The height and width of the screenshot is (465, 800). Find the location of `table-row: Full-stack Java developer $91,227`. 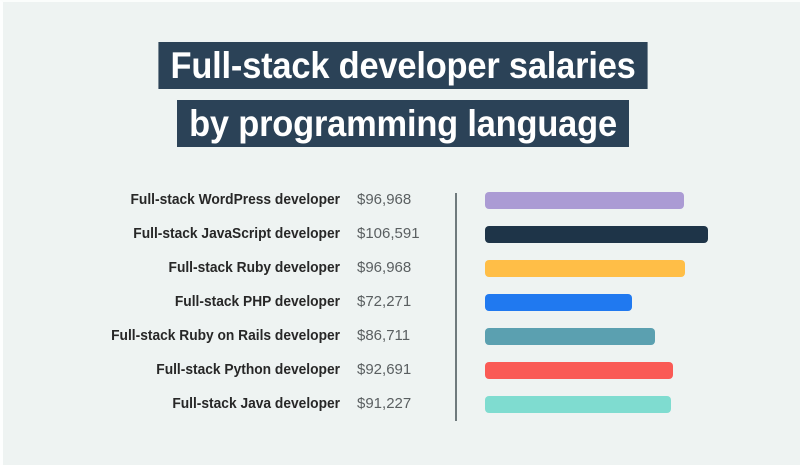

table-row: Full-stack Java developer $91,227 is located at coordinates (401, 409).